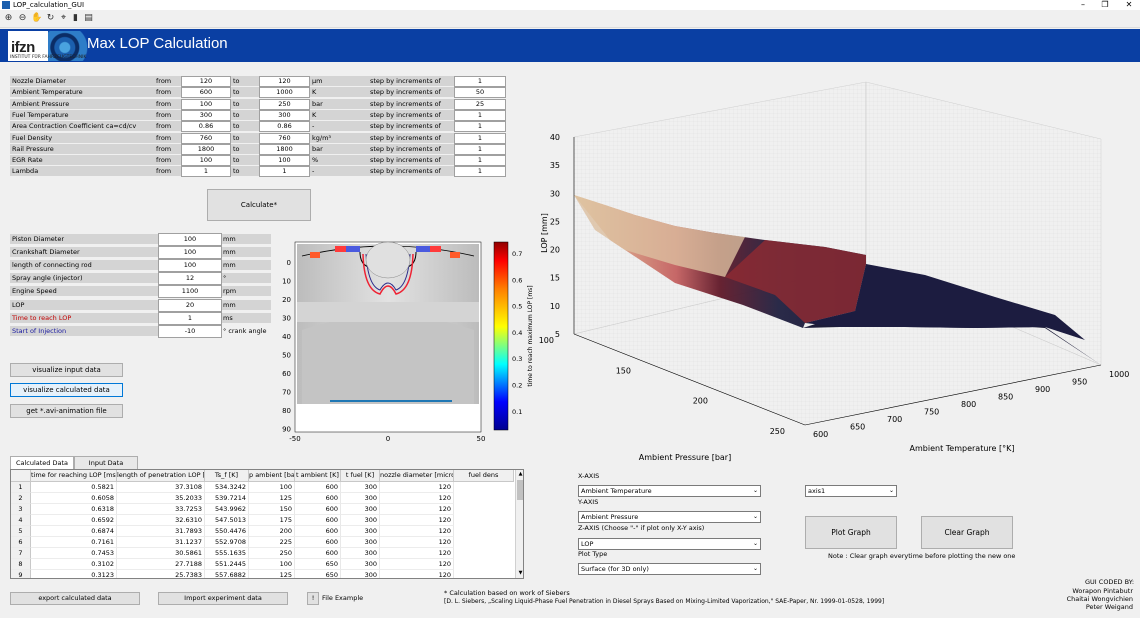 This screenshot has height=618, width=1140. What do you see at coordinates (74, 476) in the screenshot?
I see `table-column-header: time for reaching LOP [ms]` at bounding box center [74, 476].